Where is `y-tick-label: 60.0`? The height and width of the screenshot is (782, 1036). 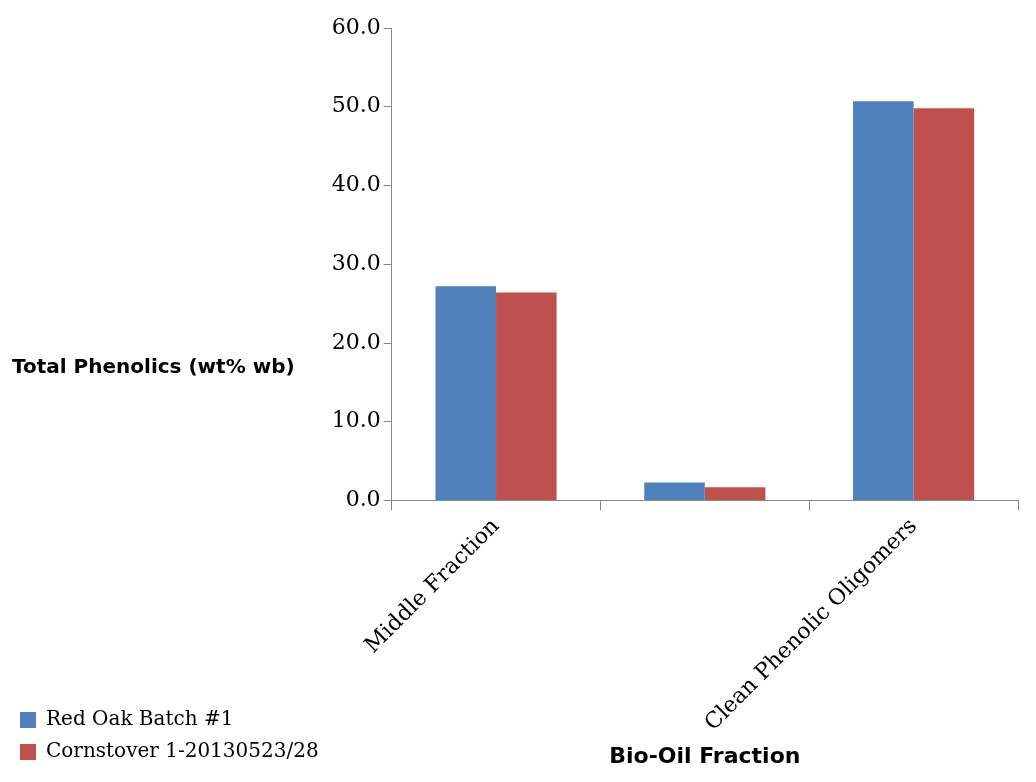 y-tick-label: 60.0 is located at coordinates (356, 26).